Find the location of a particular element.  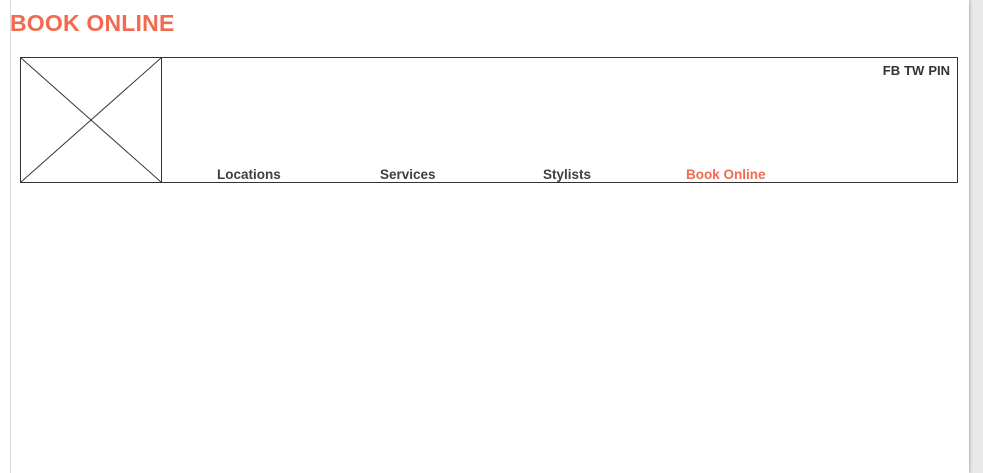

twitter-link: TW is located at coordinates (914, 70).